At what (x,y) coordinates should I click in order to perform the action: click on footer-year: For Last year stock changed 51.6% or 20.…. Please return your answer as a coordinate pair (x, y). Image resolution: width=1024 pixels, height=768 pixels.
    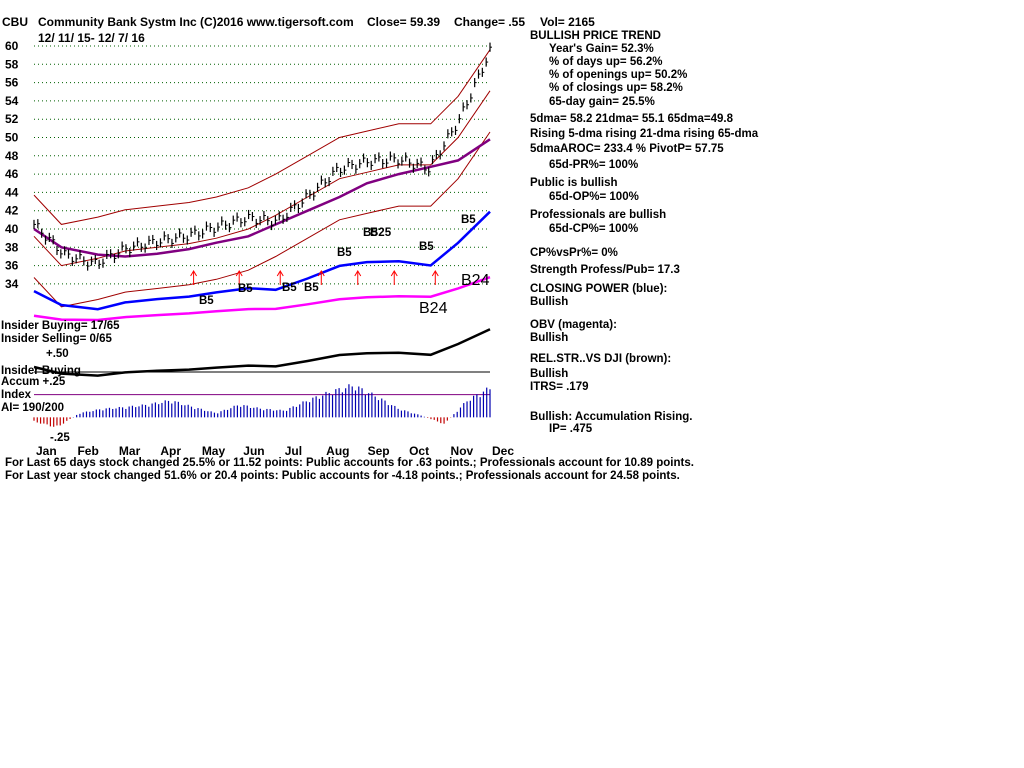
    Looking at the image, I should click on (342, 476).